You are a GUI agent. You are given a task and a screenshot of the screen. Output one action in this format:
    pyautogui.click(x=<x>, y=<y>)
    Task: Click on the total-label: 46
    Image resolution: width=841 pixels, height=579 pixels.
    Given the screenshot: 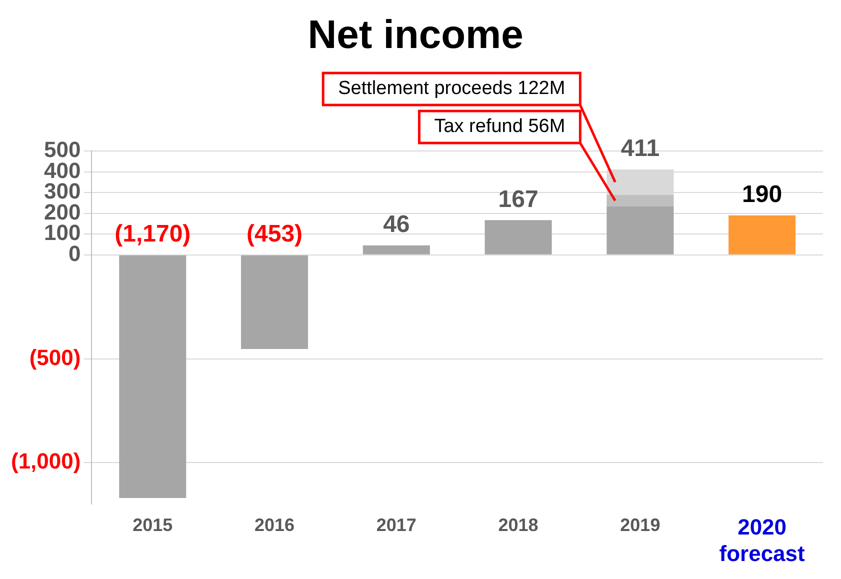 What is the action you would take?
    pyautogui.click(x=396, y=224)
    